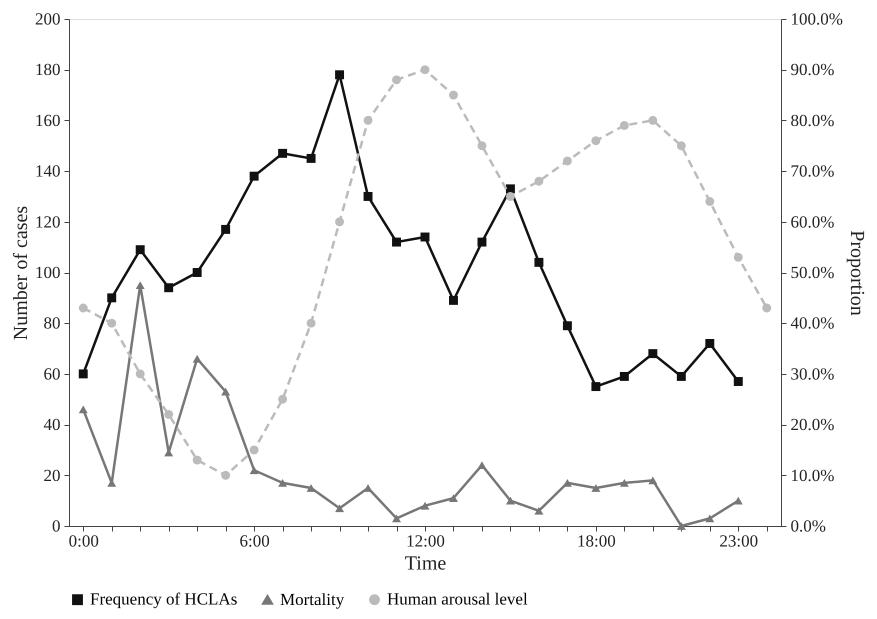 Image resolution: width=877 pixels, height=619 pixels. I want to click on y2-tick-label: 30.0%, so click(812, 374).